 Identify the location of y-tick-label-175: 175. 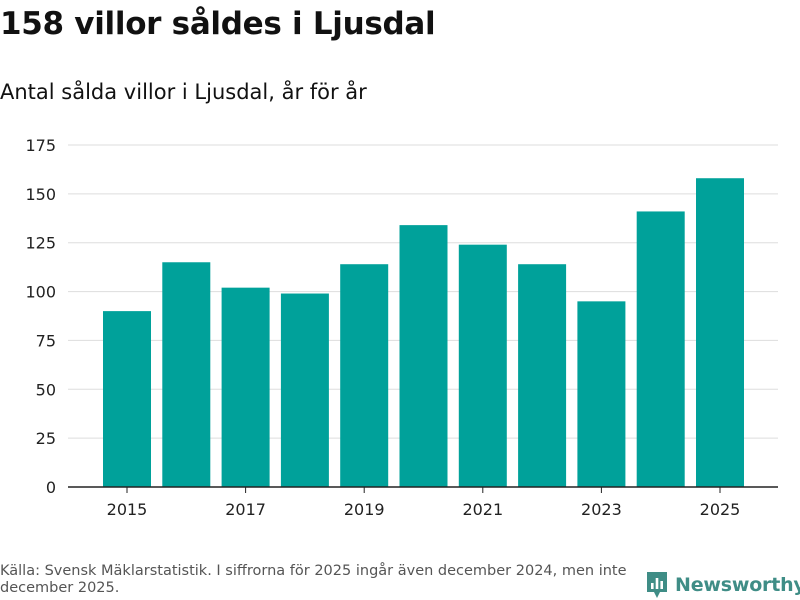
(40, 145).